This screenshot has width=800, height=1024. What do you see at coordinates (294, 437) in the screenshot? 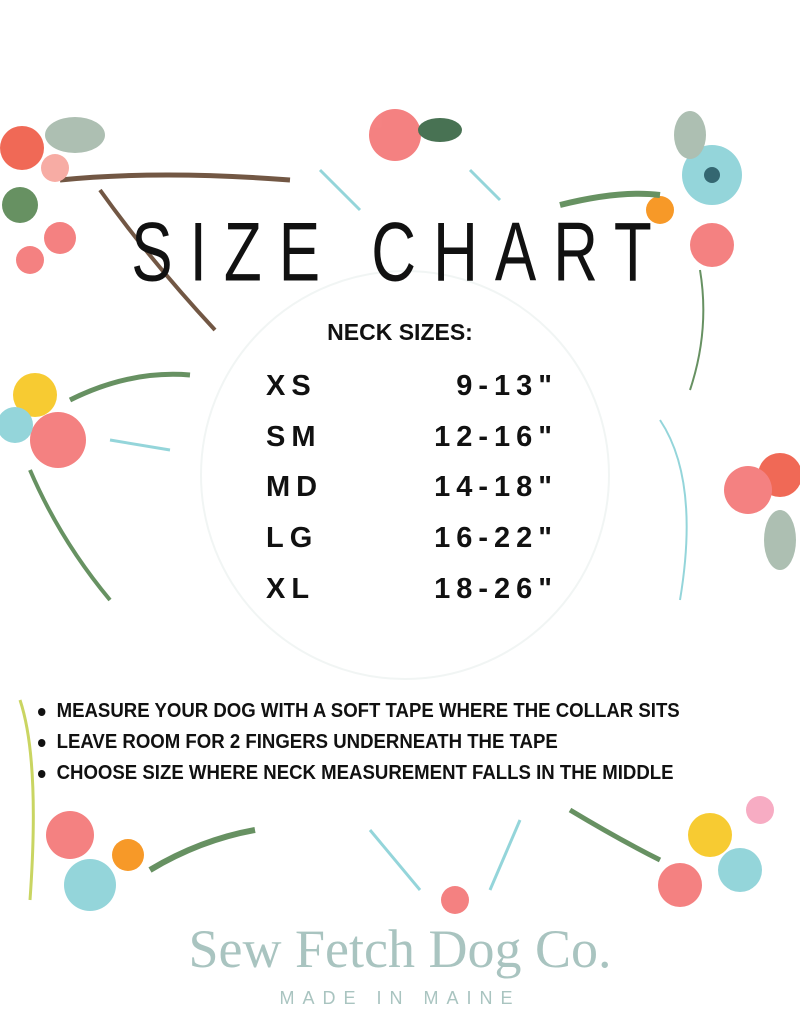
I see `size-label: SM` at bounding box center [294, 437].